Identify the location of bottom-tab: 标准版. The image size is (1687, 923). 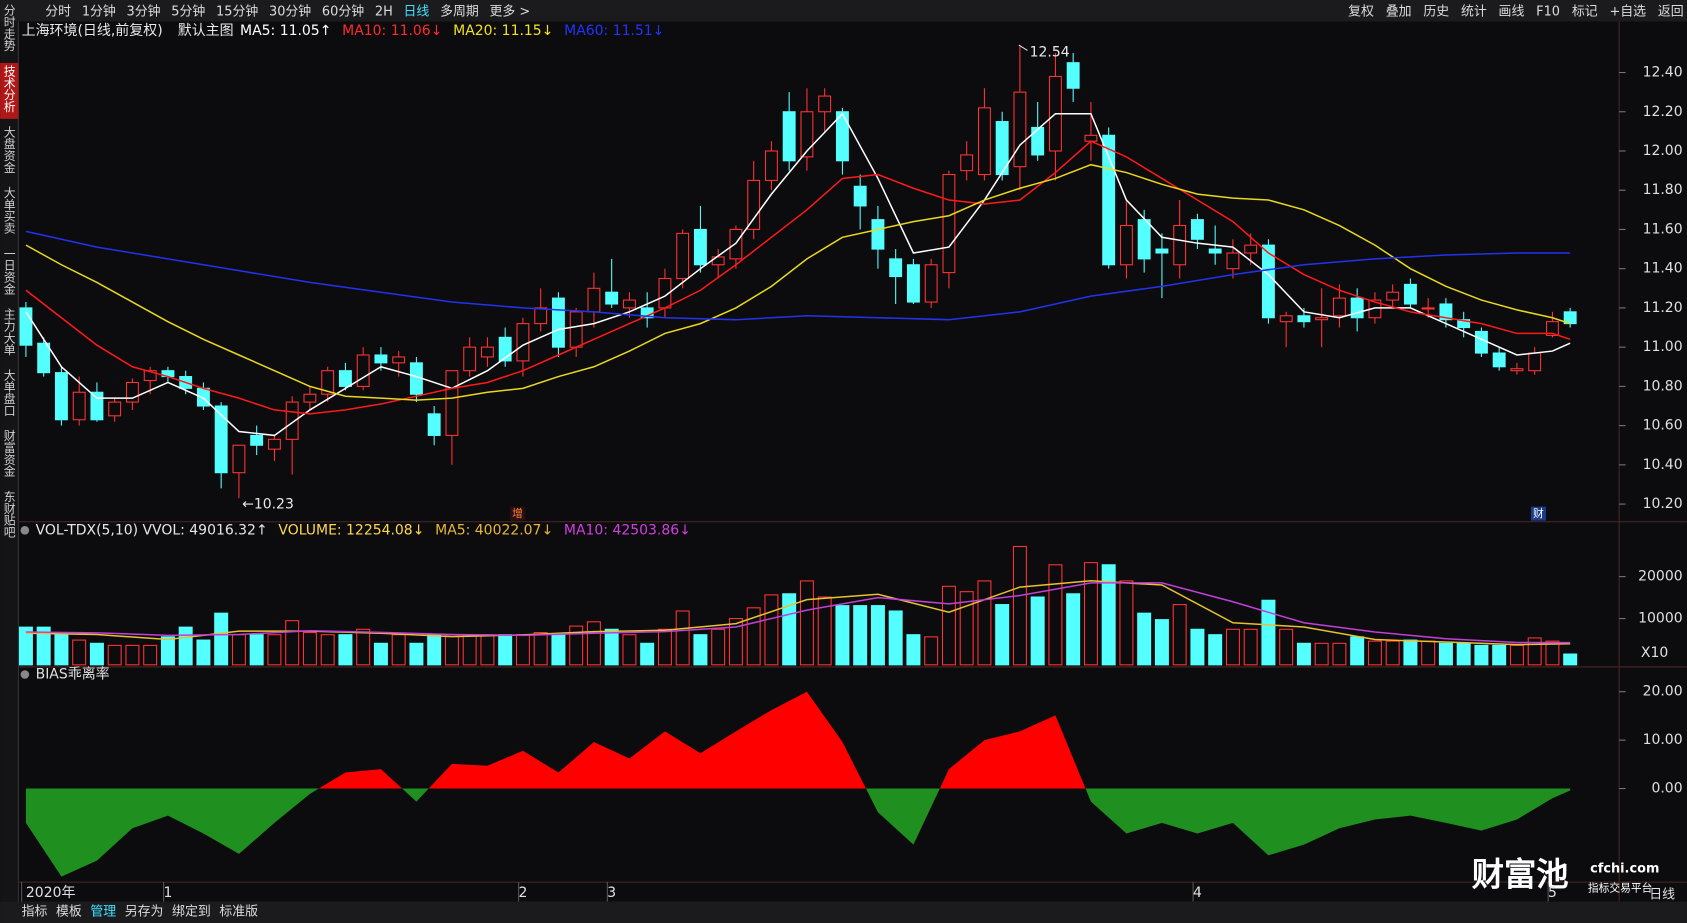
(238, 912).